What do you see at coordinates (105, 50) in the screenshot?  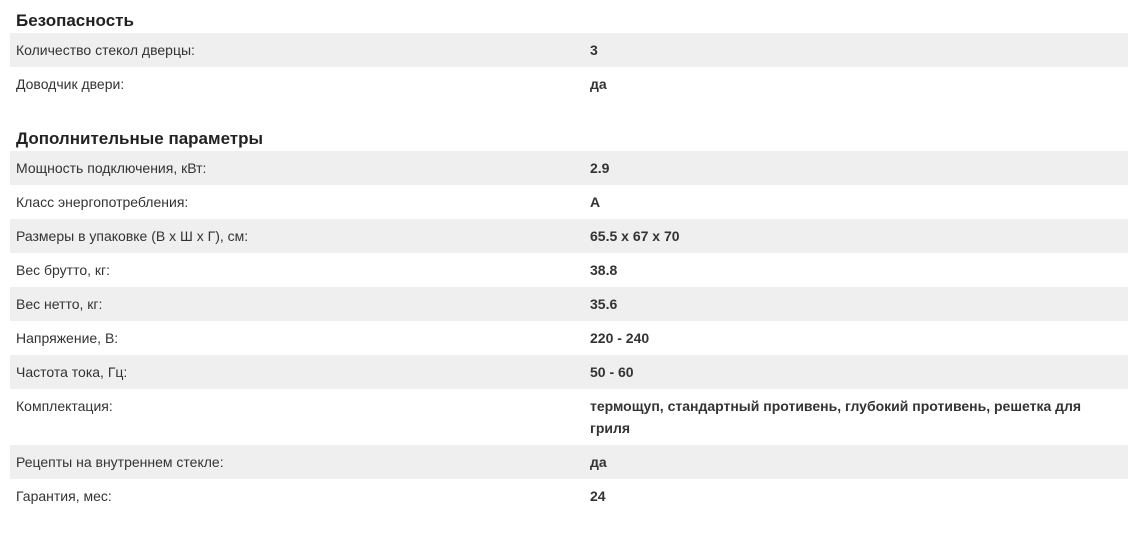 I see `spec-label: Количество стекол дверцы:` at bounding box center [105, 50].